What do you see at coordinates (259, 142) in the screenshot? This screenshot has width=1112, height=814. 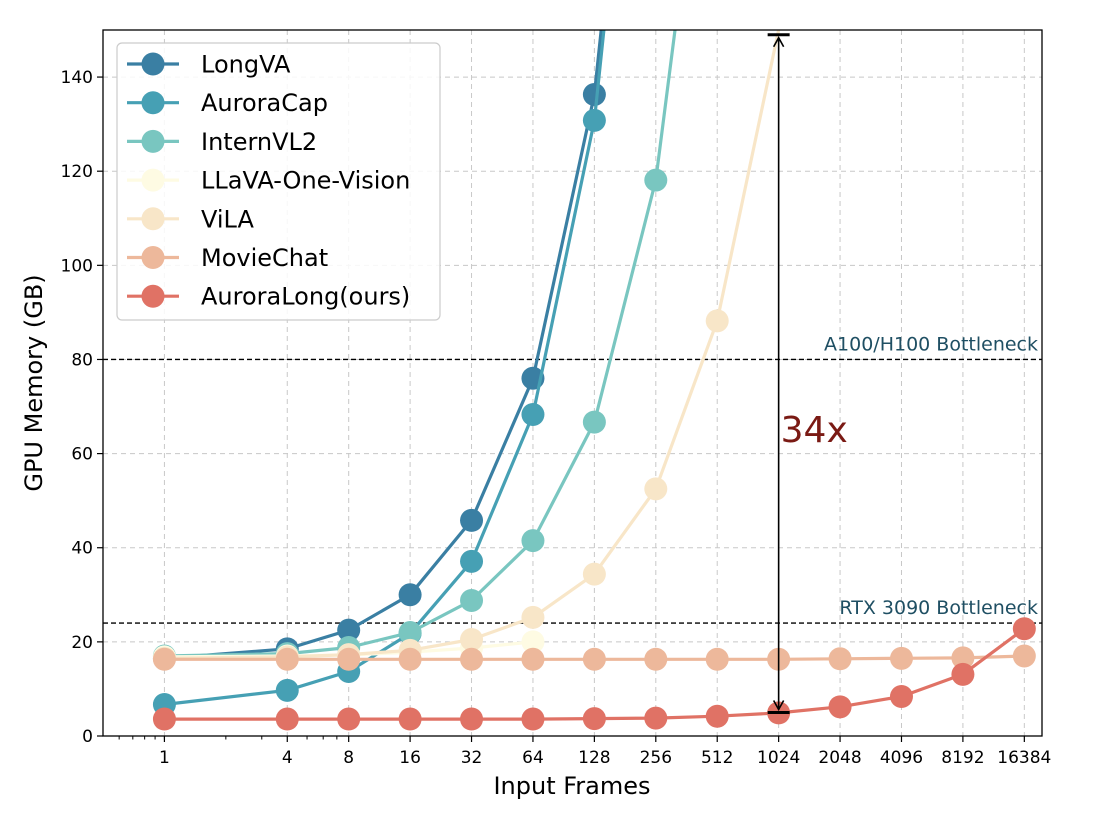 I see `legend-label: InternVL2` at bounding box center [259, 142].